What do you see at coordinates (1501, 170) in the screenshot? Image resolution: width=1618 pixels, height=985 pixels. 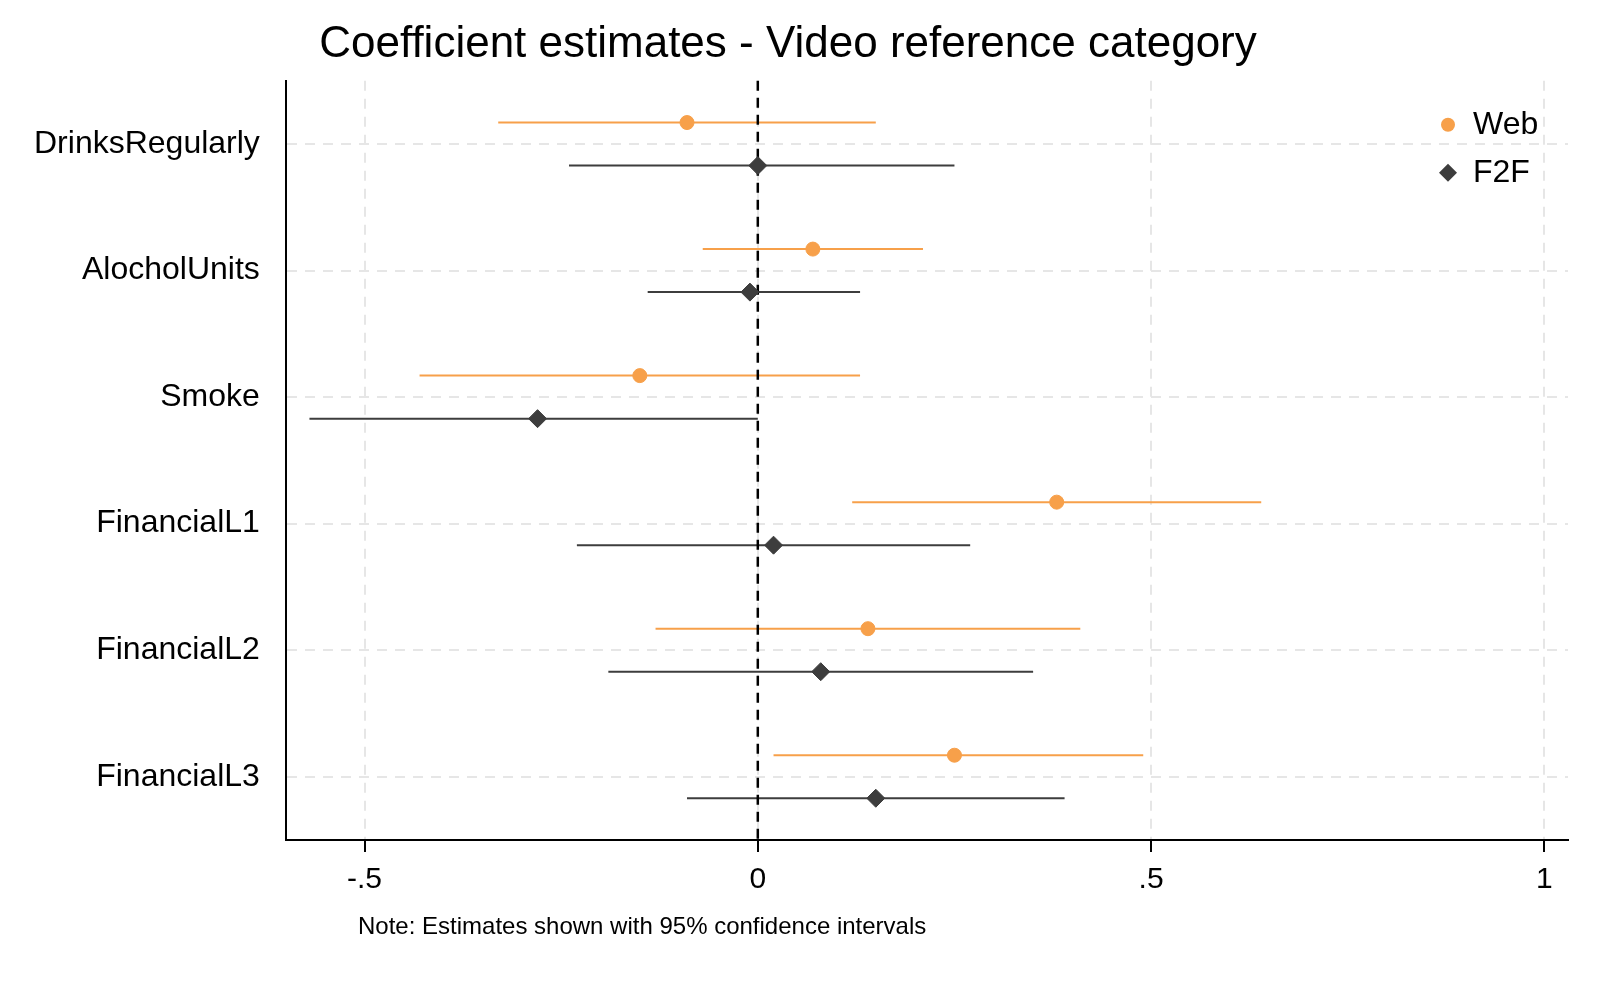 I see `legend-label: F2F` at bounding box center [1501, 170].